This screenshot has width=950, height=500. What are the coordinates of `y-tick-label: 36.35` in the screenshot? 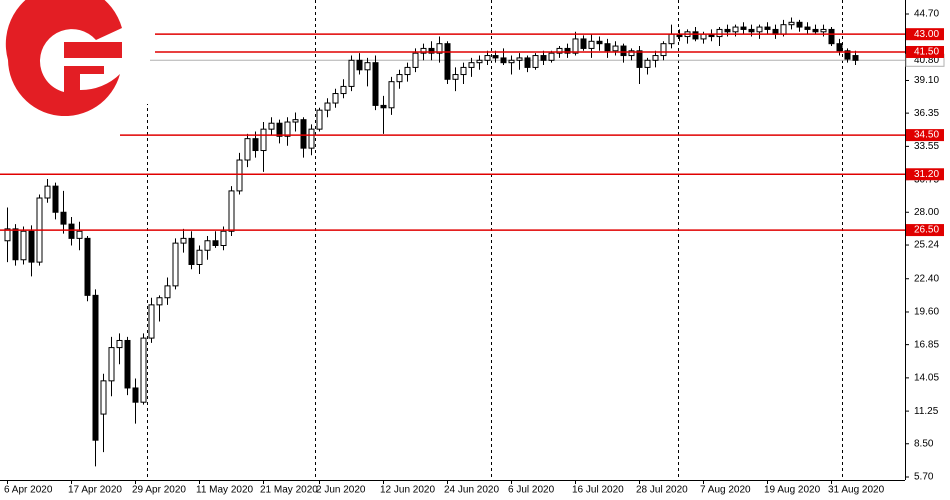 It's located at (926, 113).